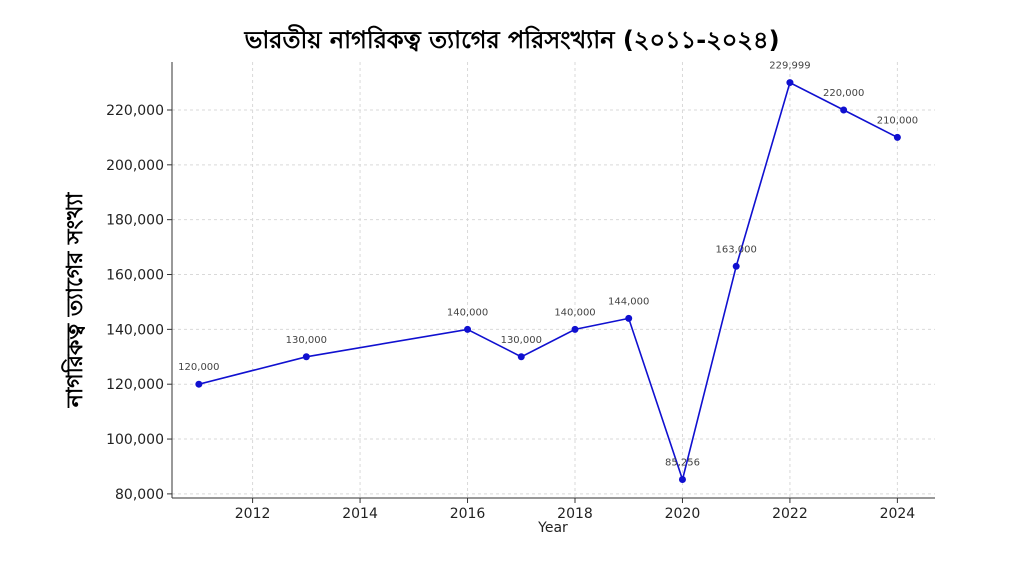 This screenshot has width=1024, height=576. Describe the element at coordinates (736, 249) in the screenshot. I see `data-value-label: 163,000` at that location.